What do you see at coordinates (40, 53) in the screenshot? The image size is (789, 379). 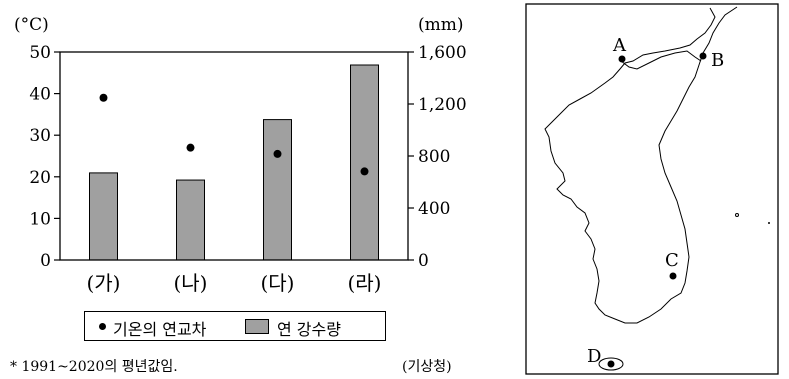 I see `y-left-tick-label: 50` at bounding box center [40, 53].